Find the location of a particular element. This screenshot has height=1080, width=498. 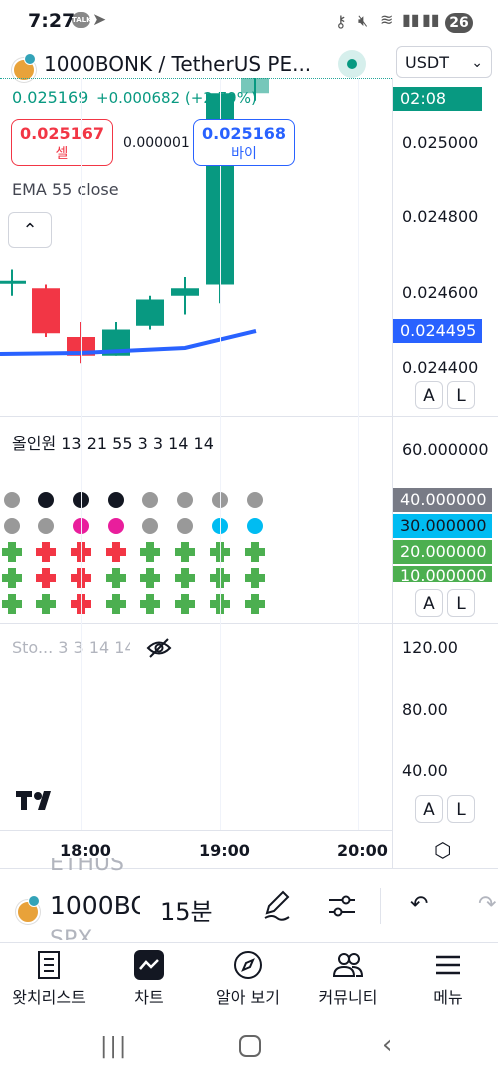

level-tag-10: 10.000000 is located at coordinates (442, 574).